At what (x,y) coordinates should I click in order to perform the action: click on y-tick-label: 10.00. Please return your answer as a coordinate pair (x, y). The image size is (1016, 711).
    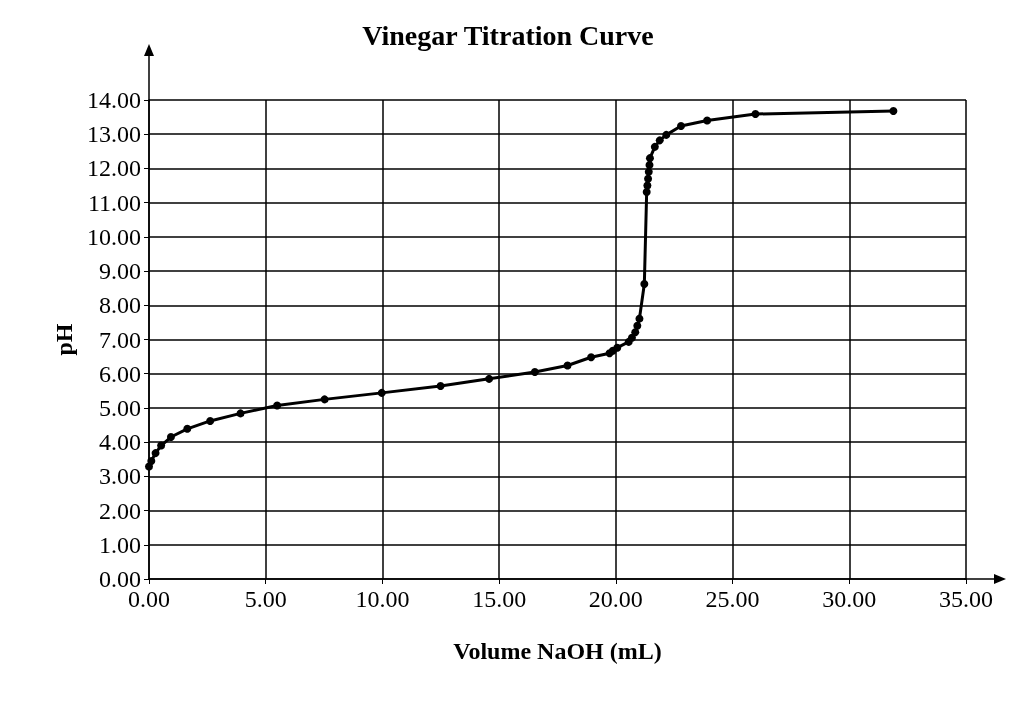
    Looking at the image, I should click on (114, 236).